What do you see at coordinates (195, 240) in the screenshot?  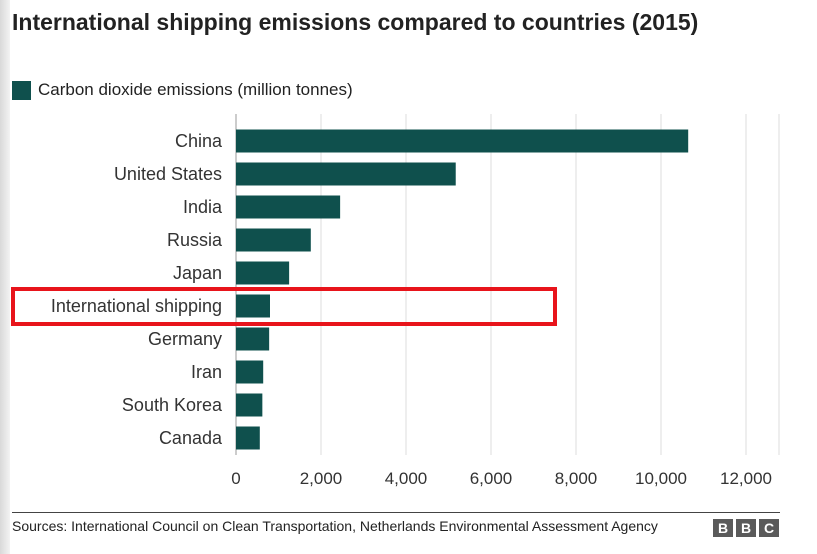 I see `category-label: Russia` at bounding box center [195, 240].